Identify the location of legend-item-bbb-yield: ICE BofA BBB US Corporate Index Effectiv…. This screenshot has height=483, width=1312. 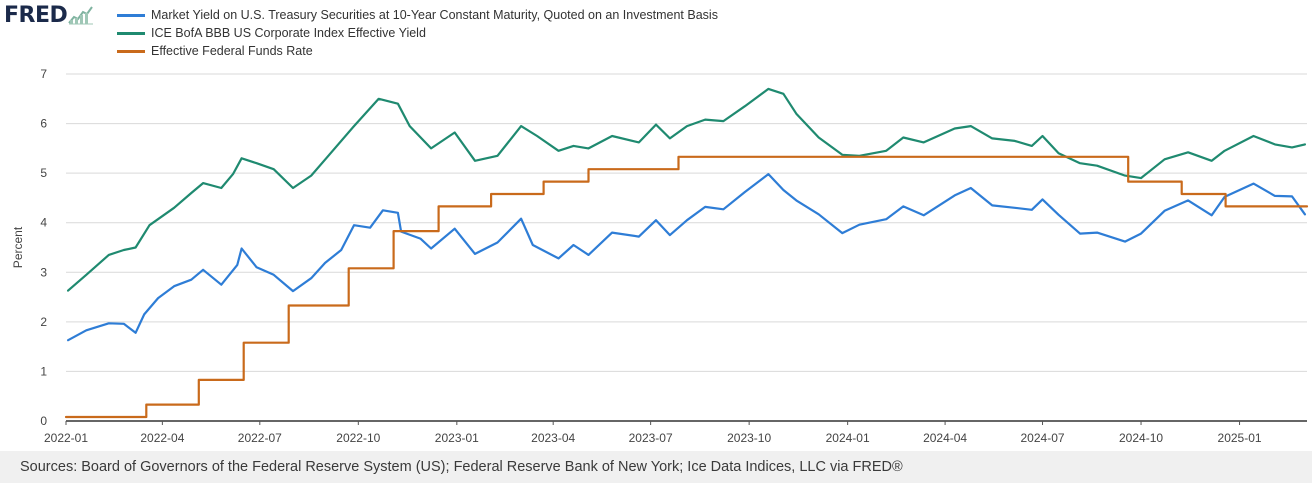
(417, 33).